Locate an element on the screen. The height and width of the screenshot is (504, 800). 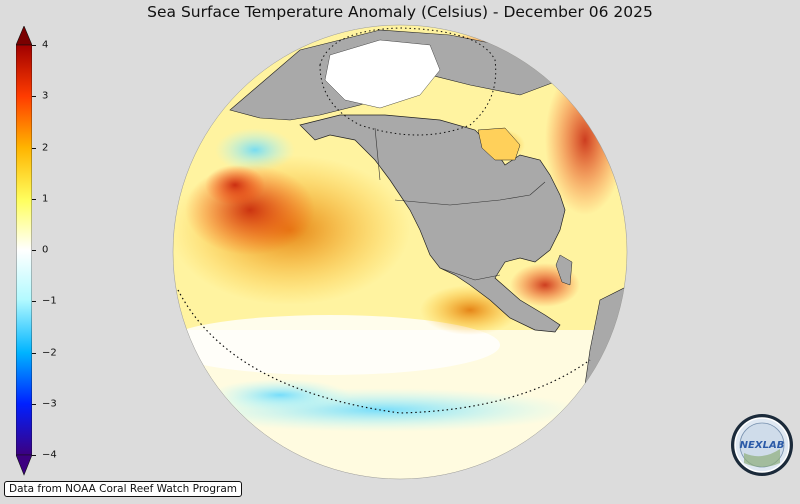
colorbar is located at coordinates (24, 251).